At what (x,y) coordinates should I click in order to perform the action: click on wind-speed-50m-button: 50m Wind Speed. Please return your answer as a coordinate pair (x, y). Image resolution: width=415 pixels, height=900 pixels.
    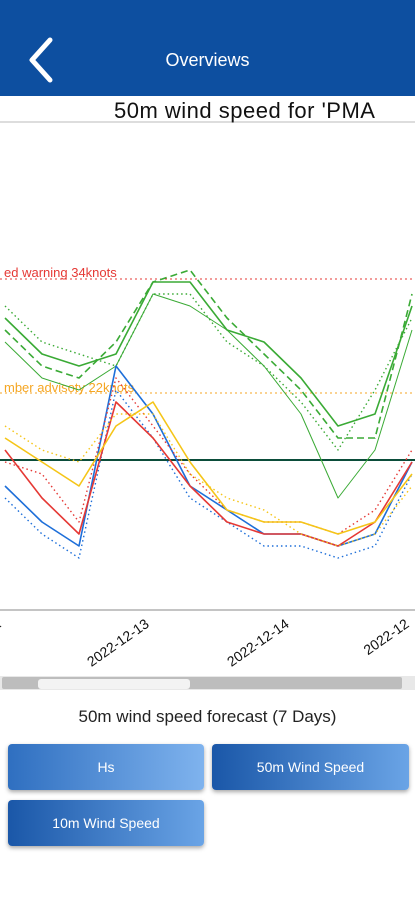
    Looking at the image, I should click on (310, 767).